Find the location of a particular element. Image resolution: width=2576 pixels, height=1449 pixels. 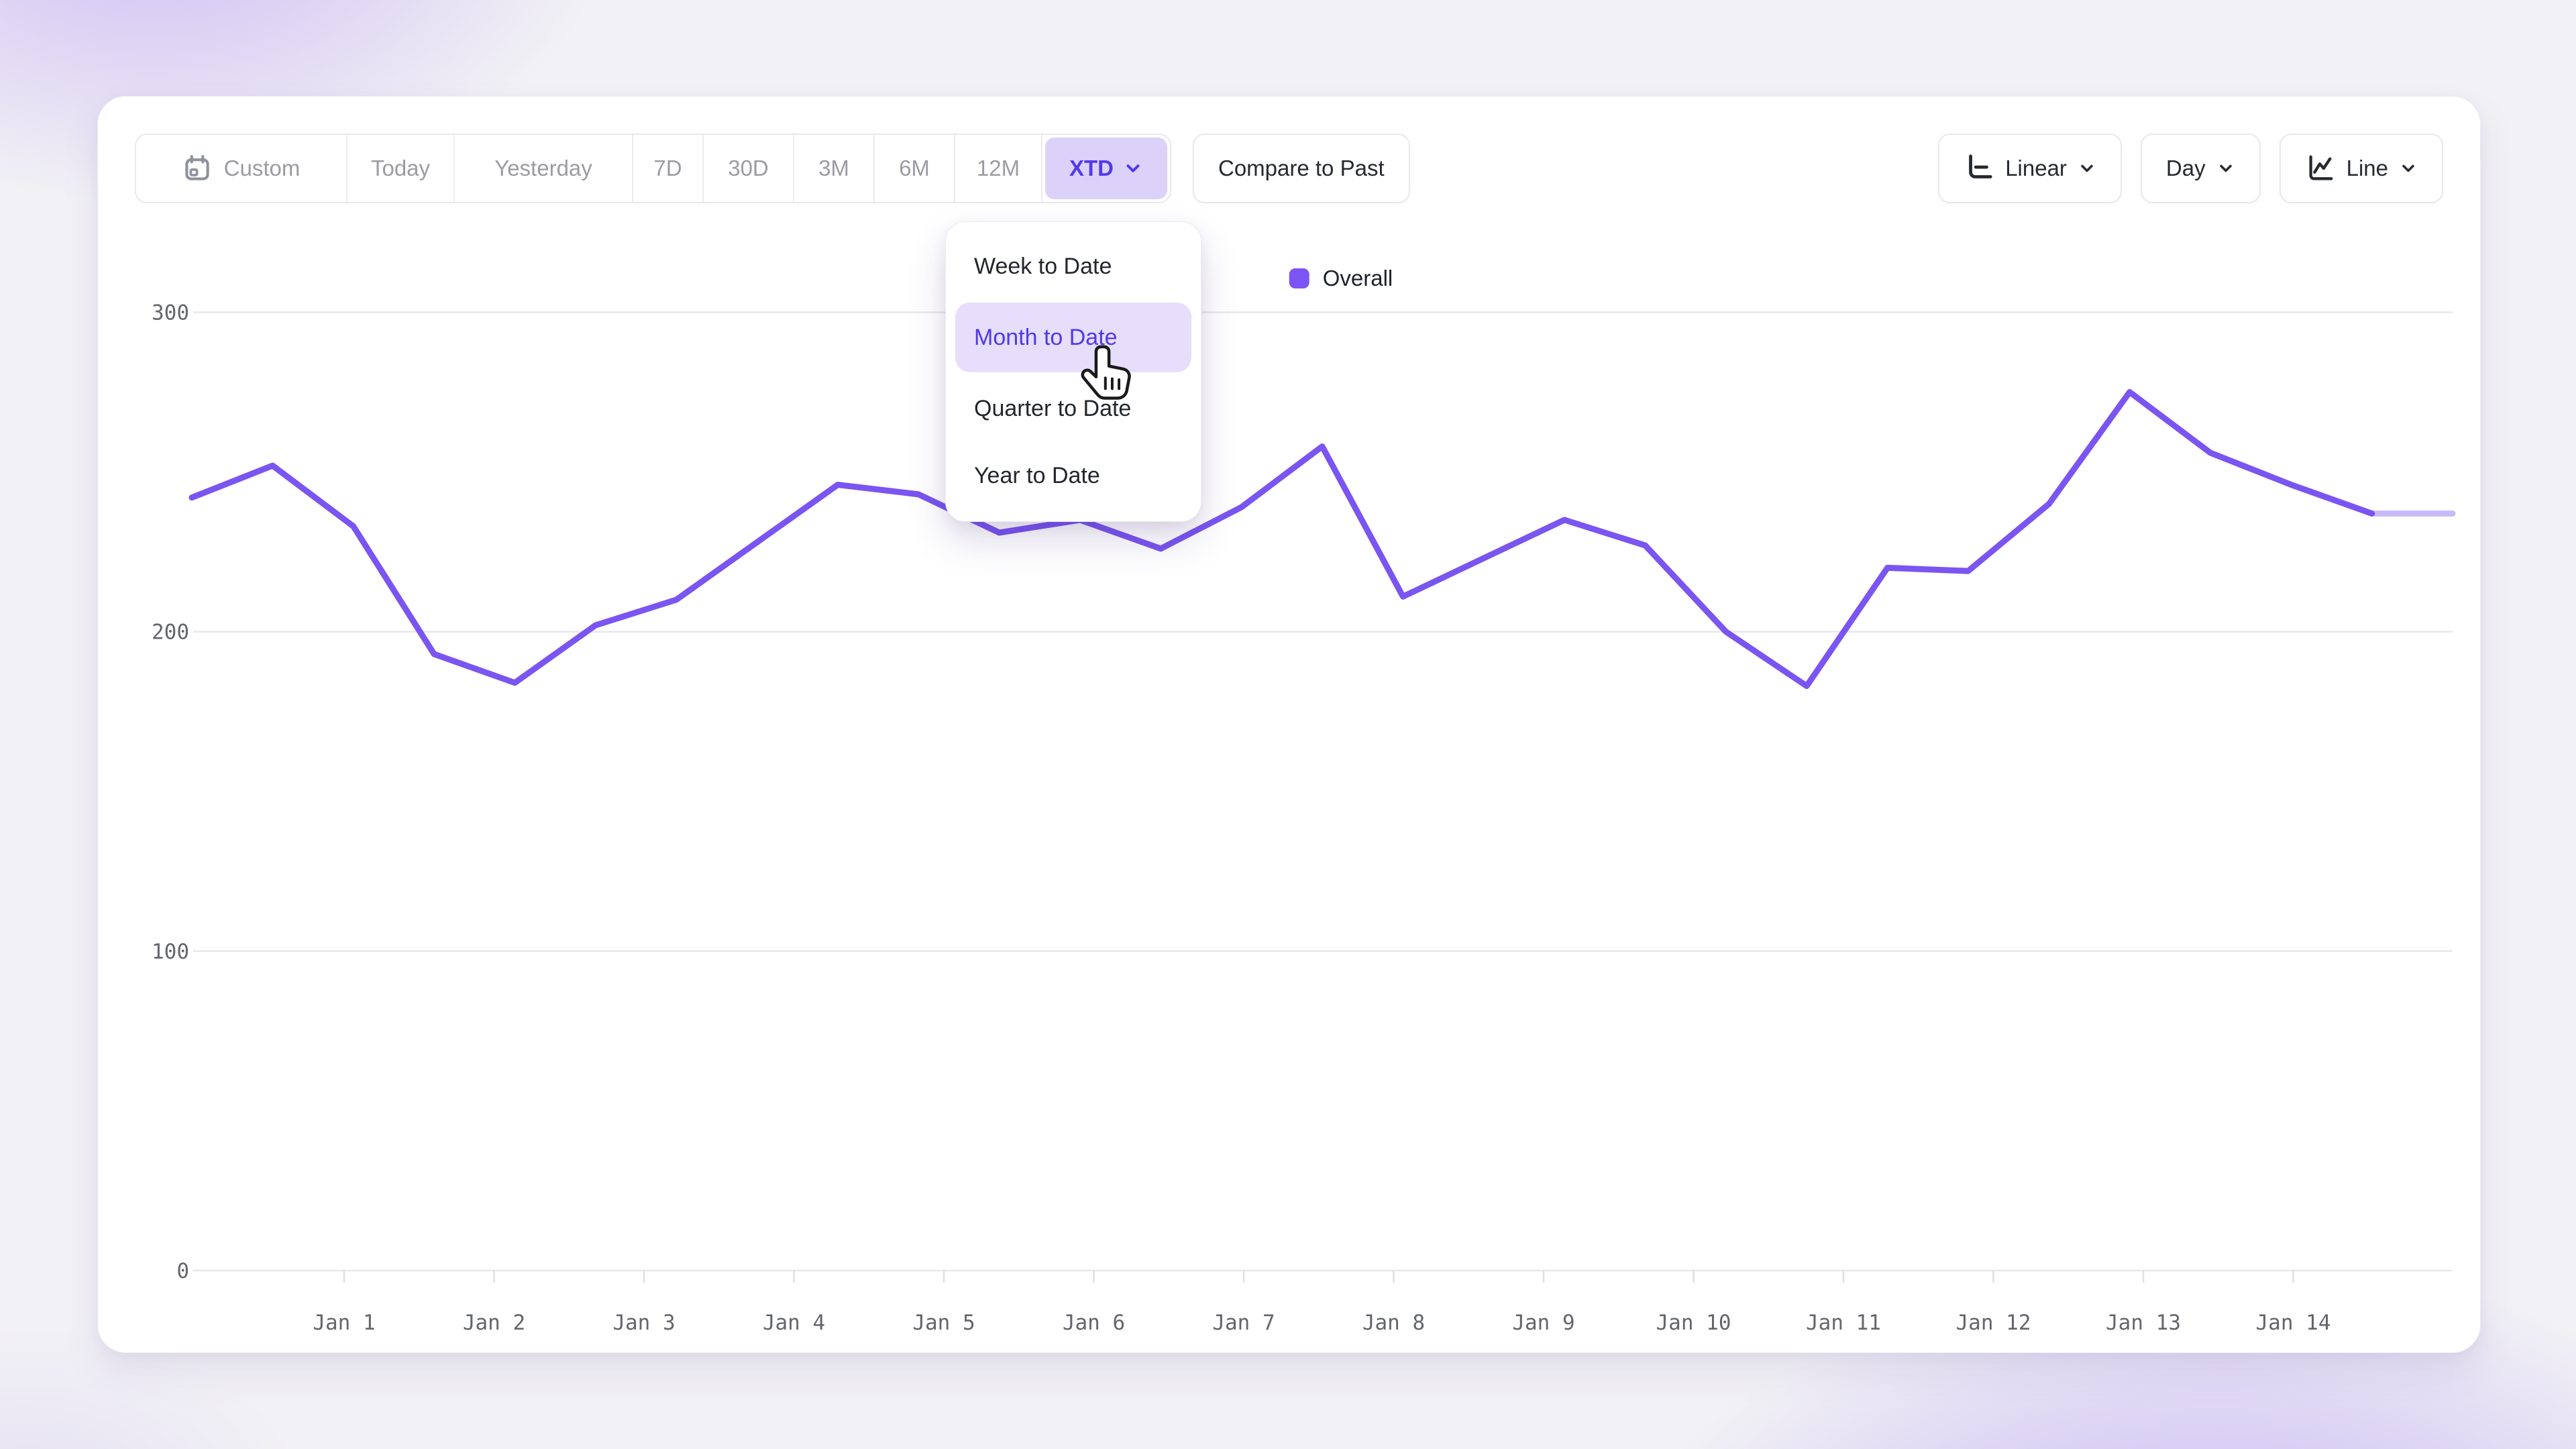

y-tick-label: 200 is located at coordinates (170, 633).